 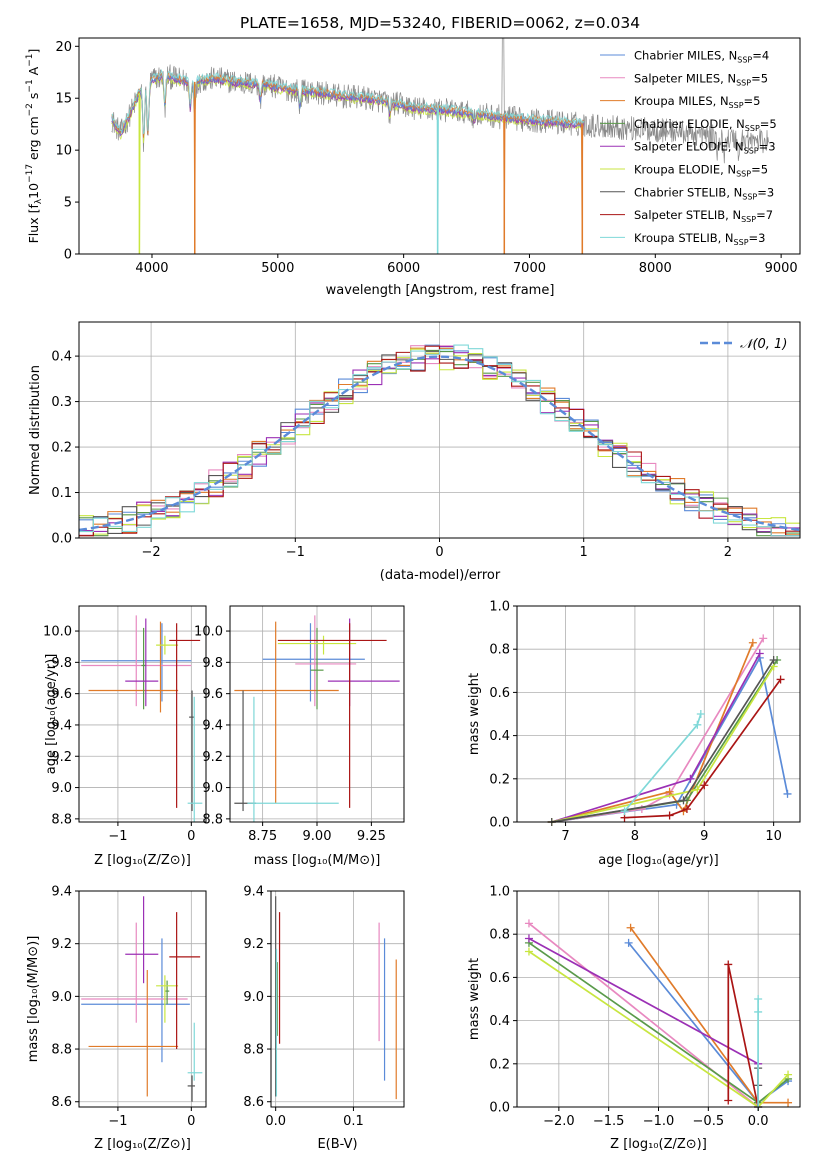 What do you see at coordinates (758, 1121) in the screenshot?
I see `x-tick-label: 0.0` at bounding box center [758, 1121].